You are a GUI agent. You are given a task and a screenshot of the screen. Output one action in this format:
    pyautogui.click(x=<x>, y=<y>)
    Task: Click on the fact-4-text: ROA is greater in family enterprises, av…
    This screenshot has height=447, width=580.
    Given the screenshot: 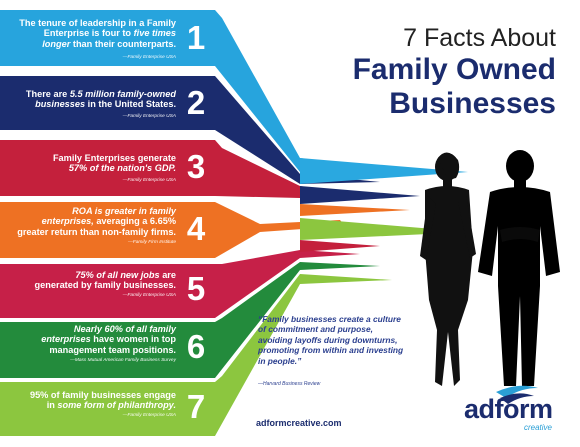 What is the action you would take?
    pyautogui.click(x=91, y=221)
    